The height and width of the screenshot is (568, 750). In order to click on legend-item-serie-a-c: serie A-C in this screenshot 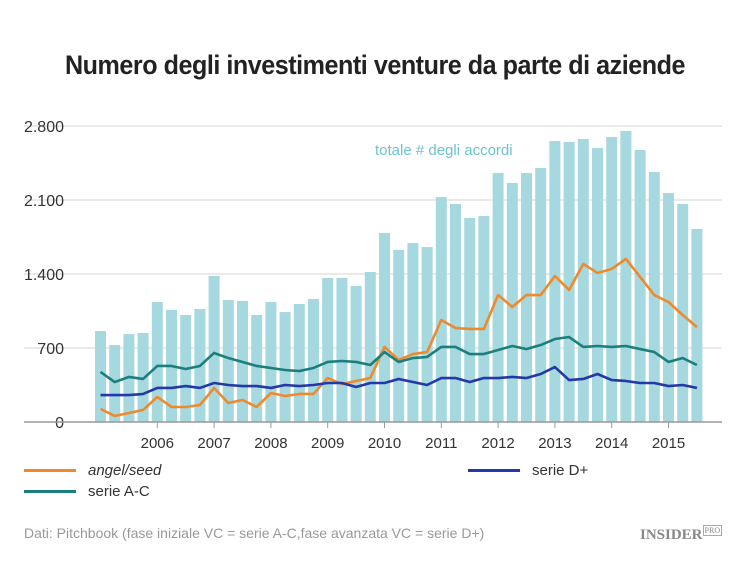, I will do `click(87, 491)`.